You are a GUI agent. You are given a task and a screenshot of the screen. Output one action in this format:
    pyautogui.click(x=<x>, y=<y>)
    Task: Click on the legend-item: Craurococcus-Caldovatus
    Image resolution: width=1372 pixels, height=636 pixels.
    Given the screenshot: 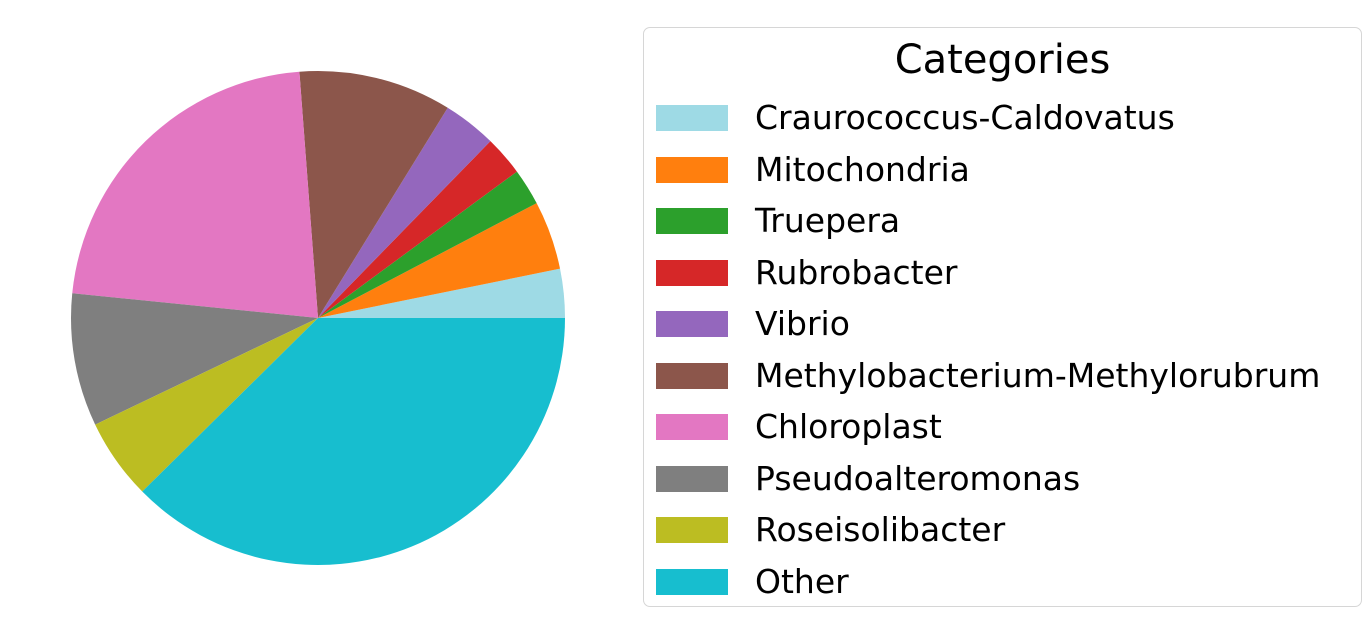 What is the action you would take?
    pyautogui.click(x=915, y=118)
    